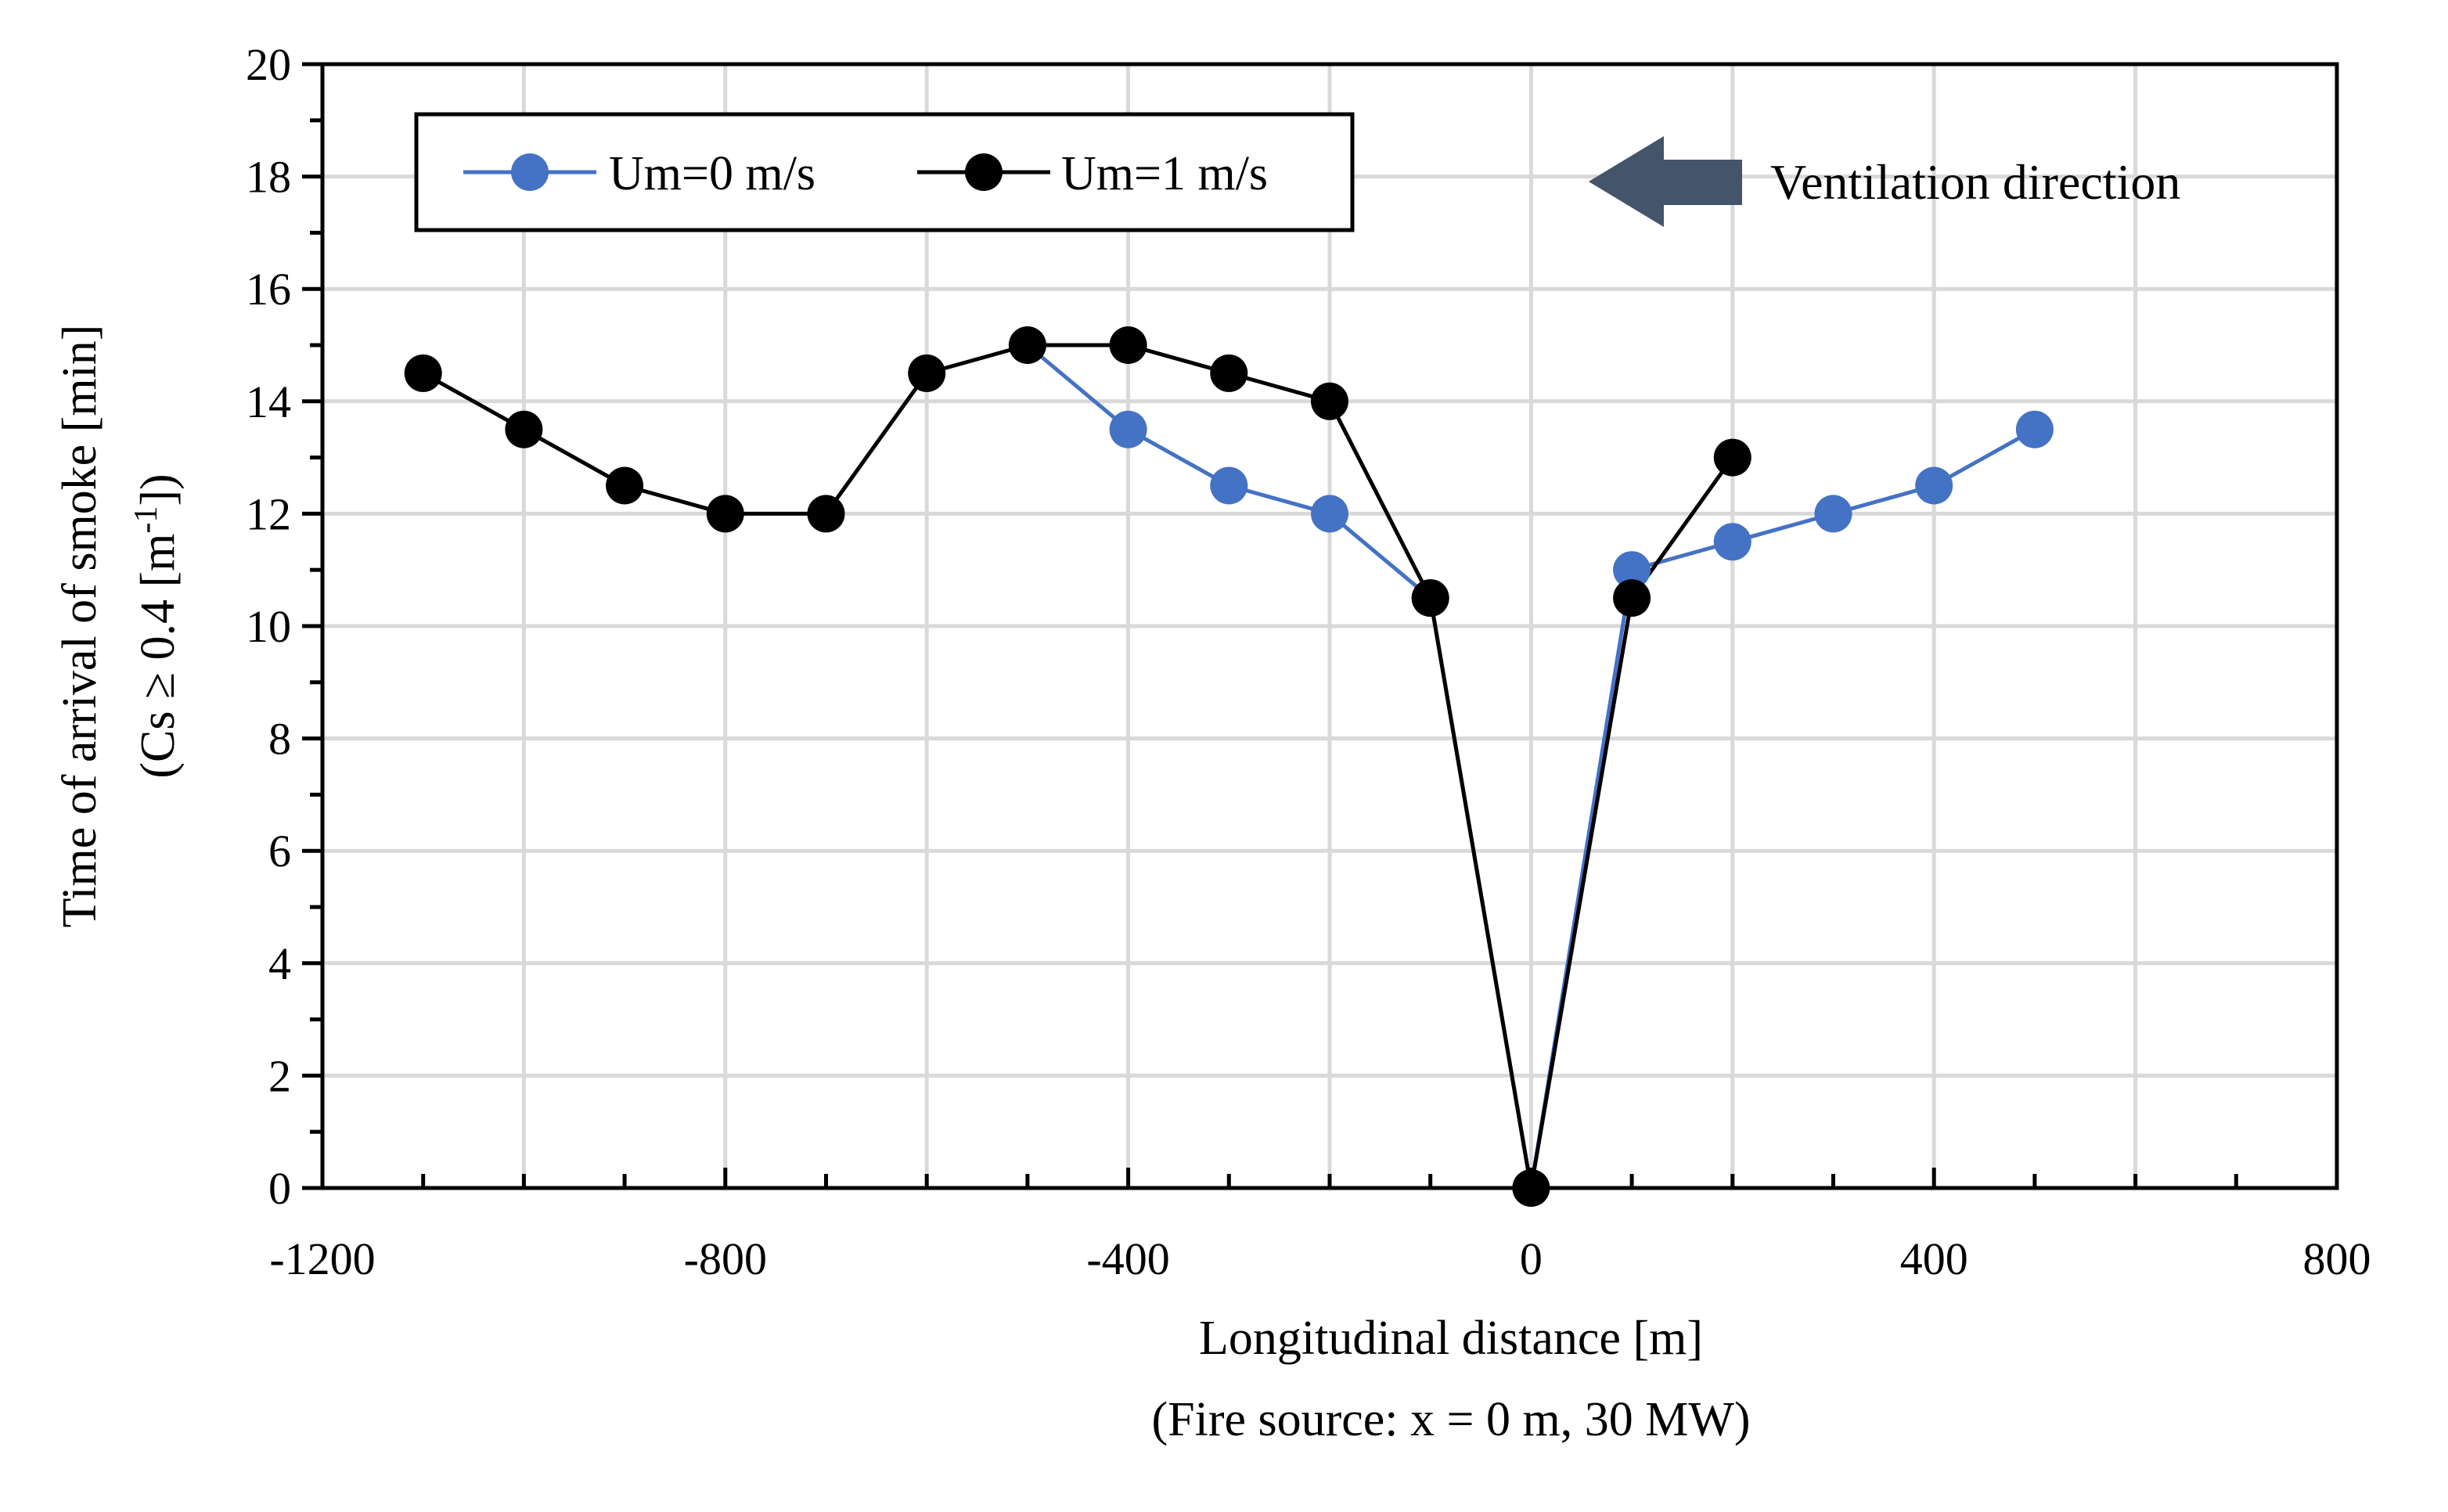 The image size is (2448, 1512). What do you see at coordinates (322, 1258) in the screenshot?
I see `x-tick-label: -1200` at bounding box center [322, 1258].